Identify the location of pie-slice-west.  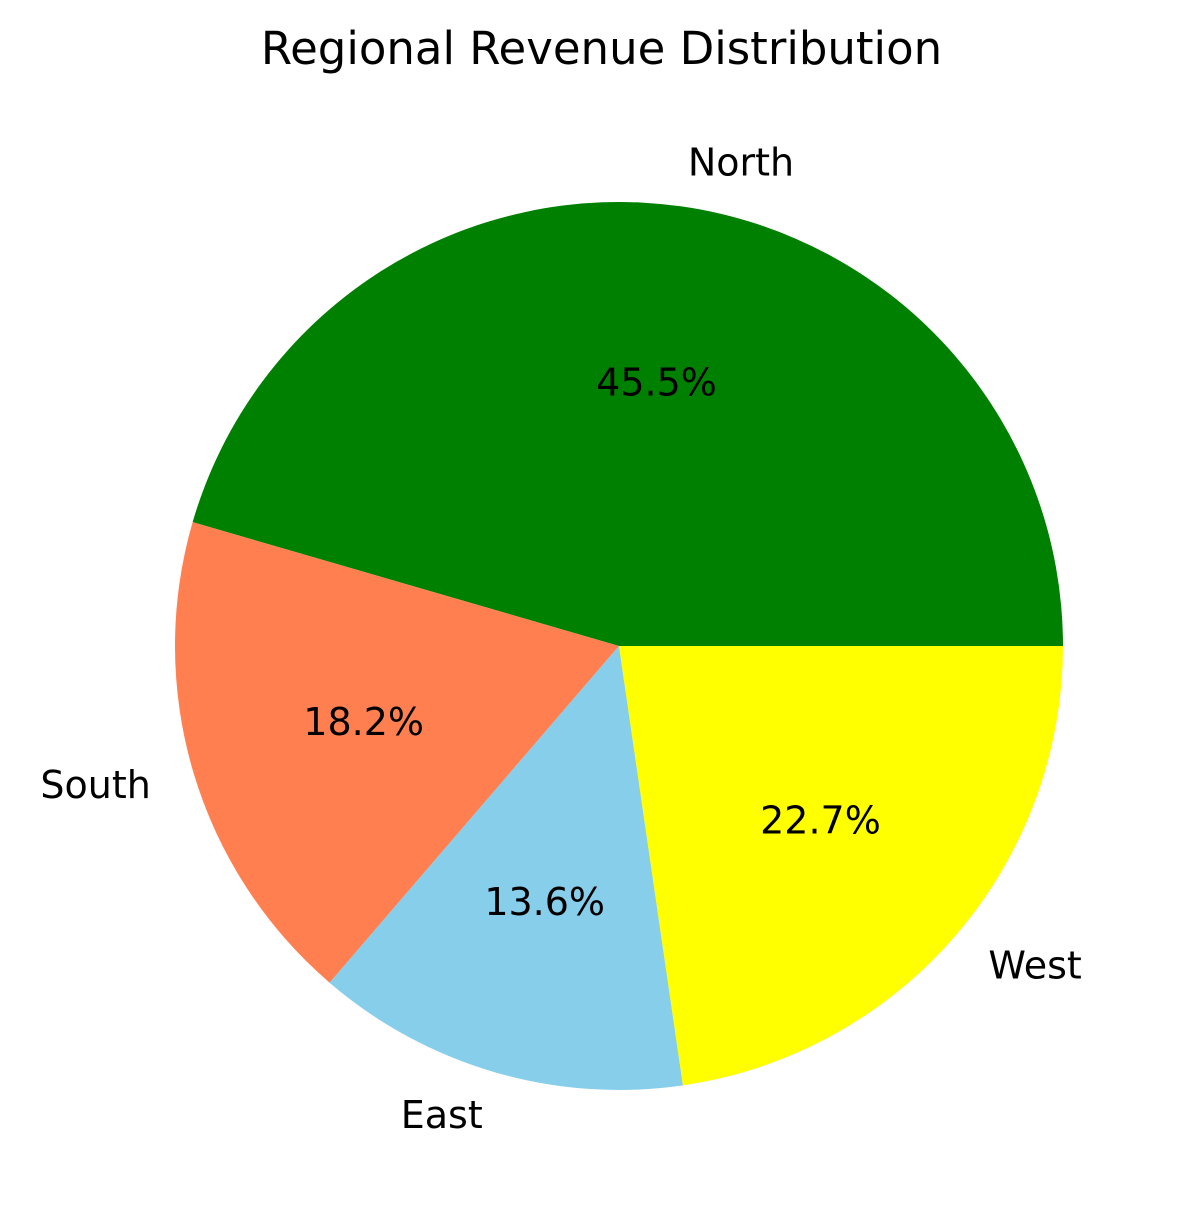
(841, 866).